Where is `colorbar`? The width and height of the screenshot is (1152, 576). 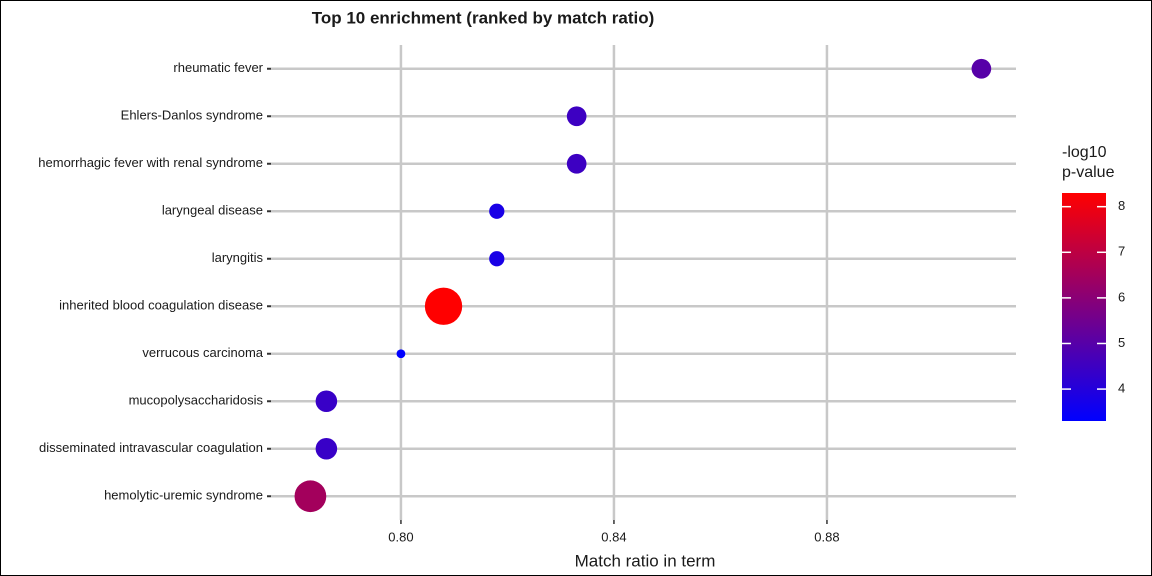
colorbar is located at coordinates (1084, 307).